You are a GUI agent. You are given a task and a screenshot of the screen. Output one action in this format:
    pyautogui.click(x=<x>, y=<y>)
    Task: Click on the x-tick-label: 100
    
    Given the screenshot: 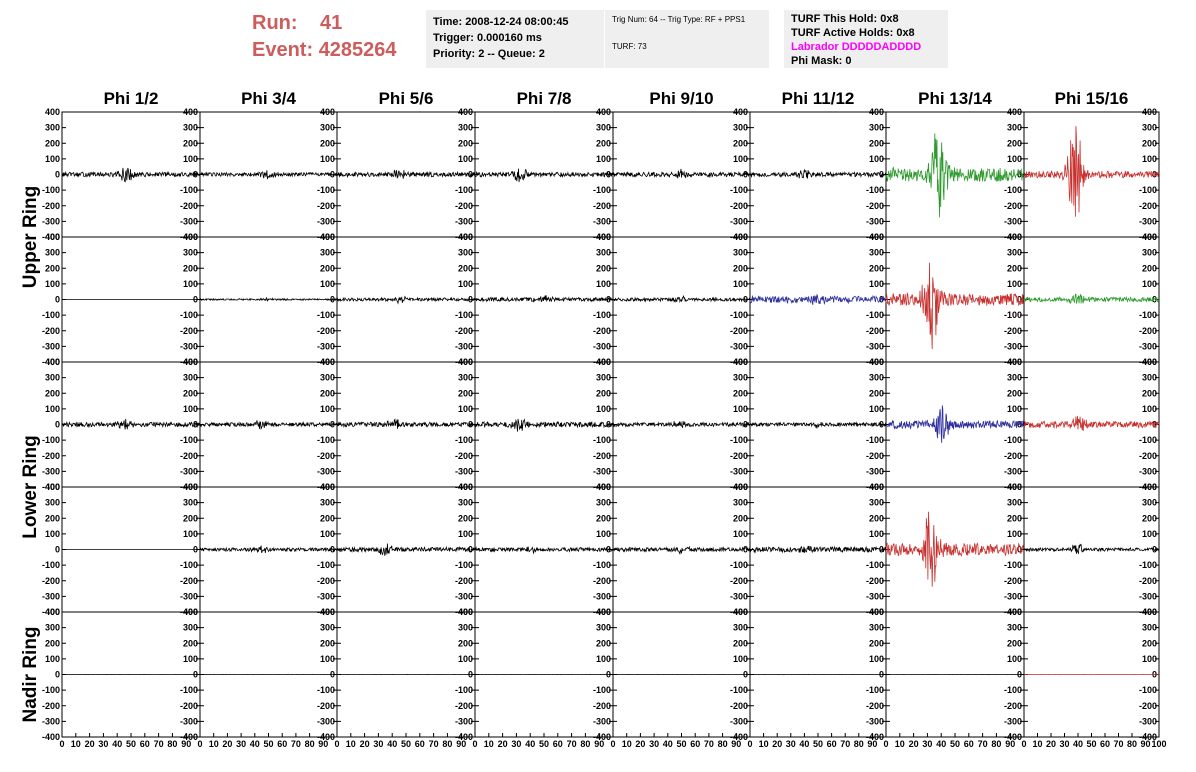 What is the action you would take?
    pyautogui.click(x=1158, y=744)
    